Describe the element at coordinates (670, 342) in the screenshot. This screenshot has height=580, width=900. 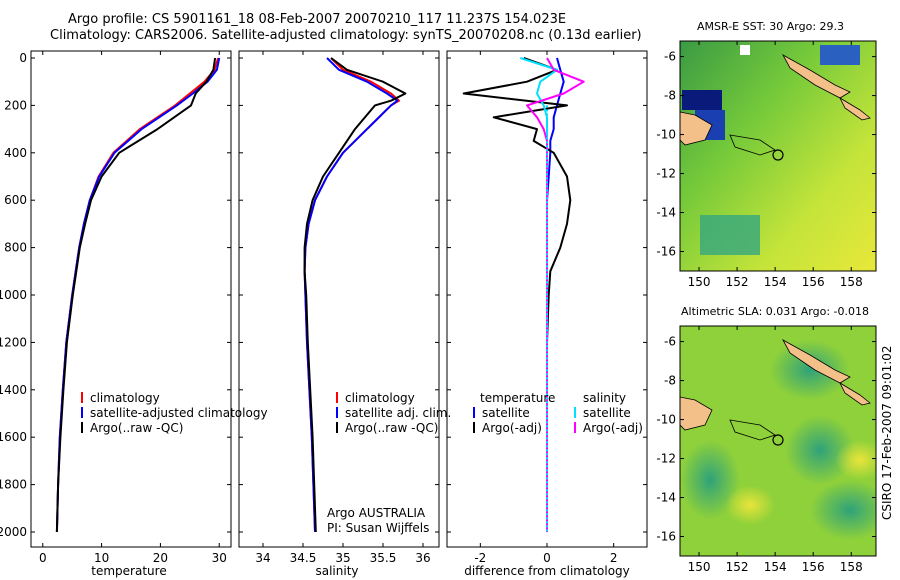
I see `map-y-tick-label: -6` at that location.